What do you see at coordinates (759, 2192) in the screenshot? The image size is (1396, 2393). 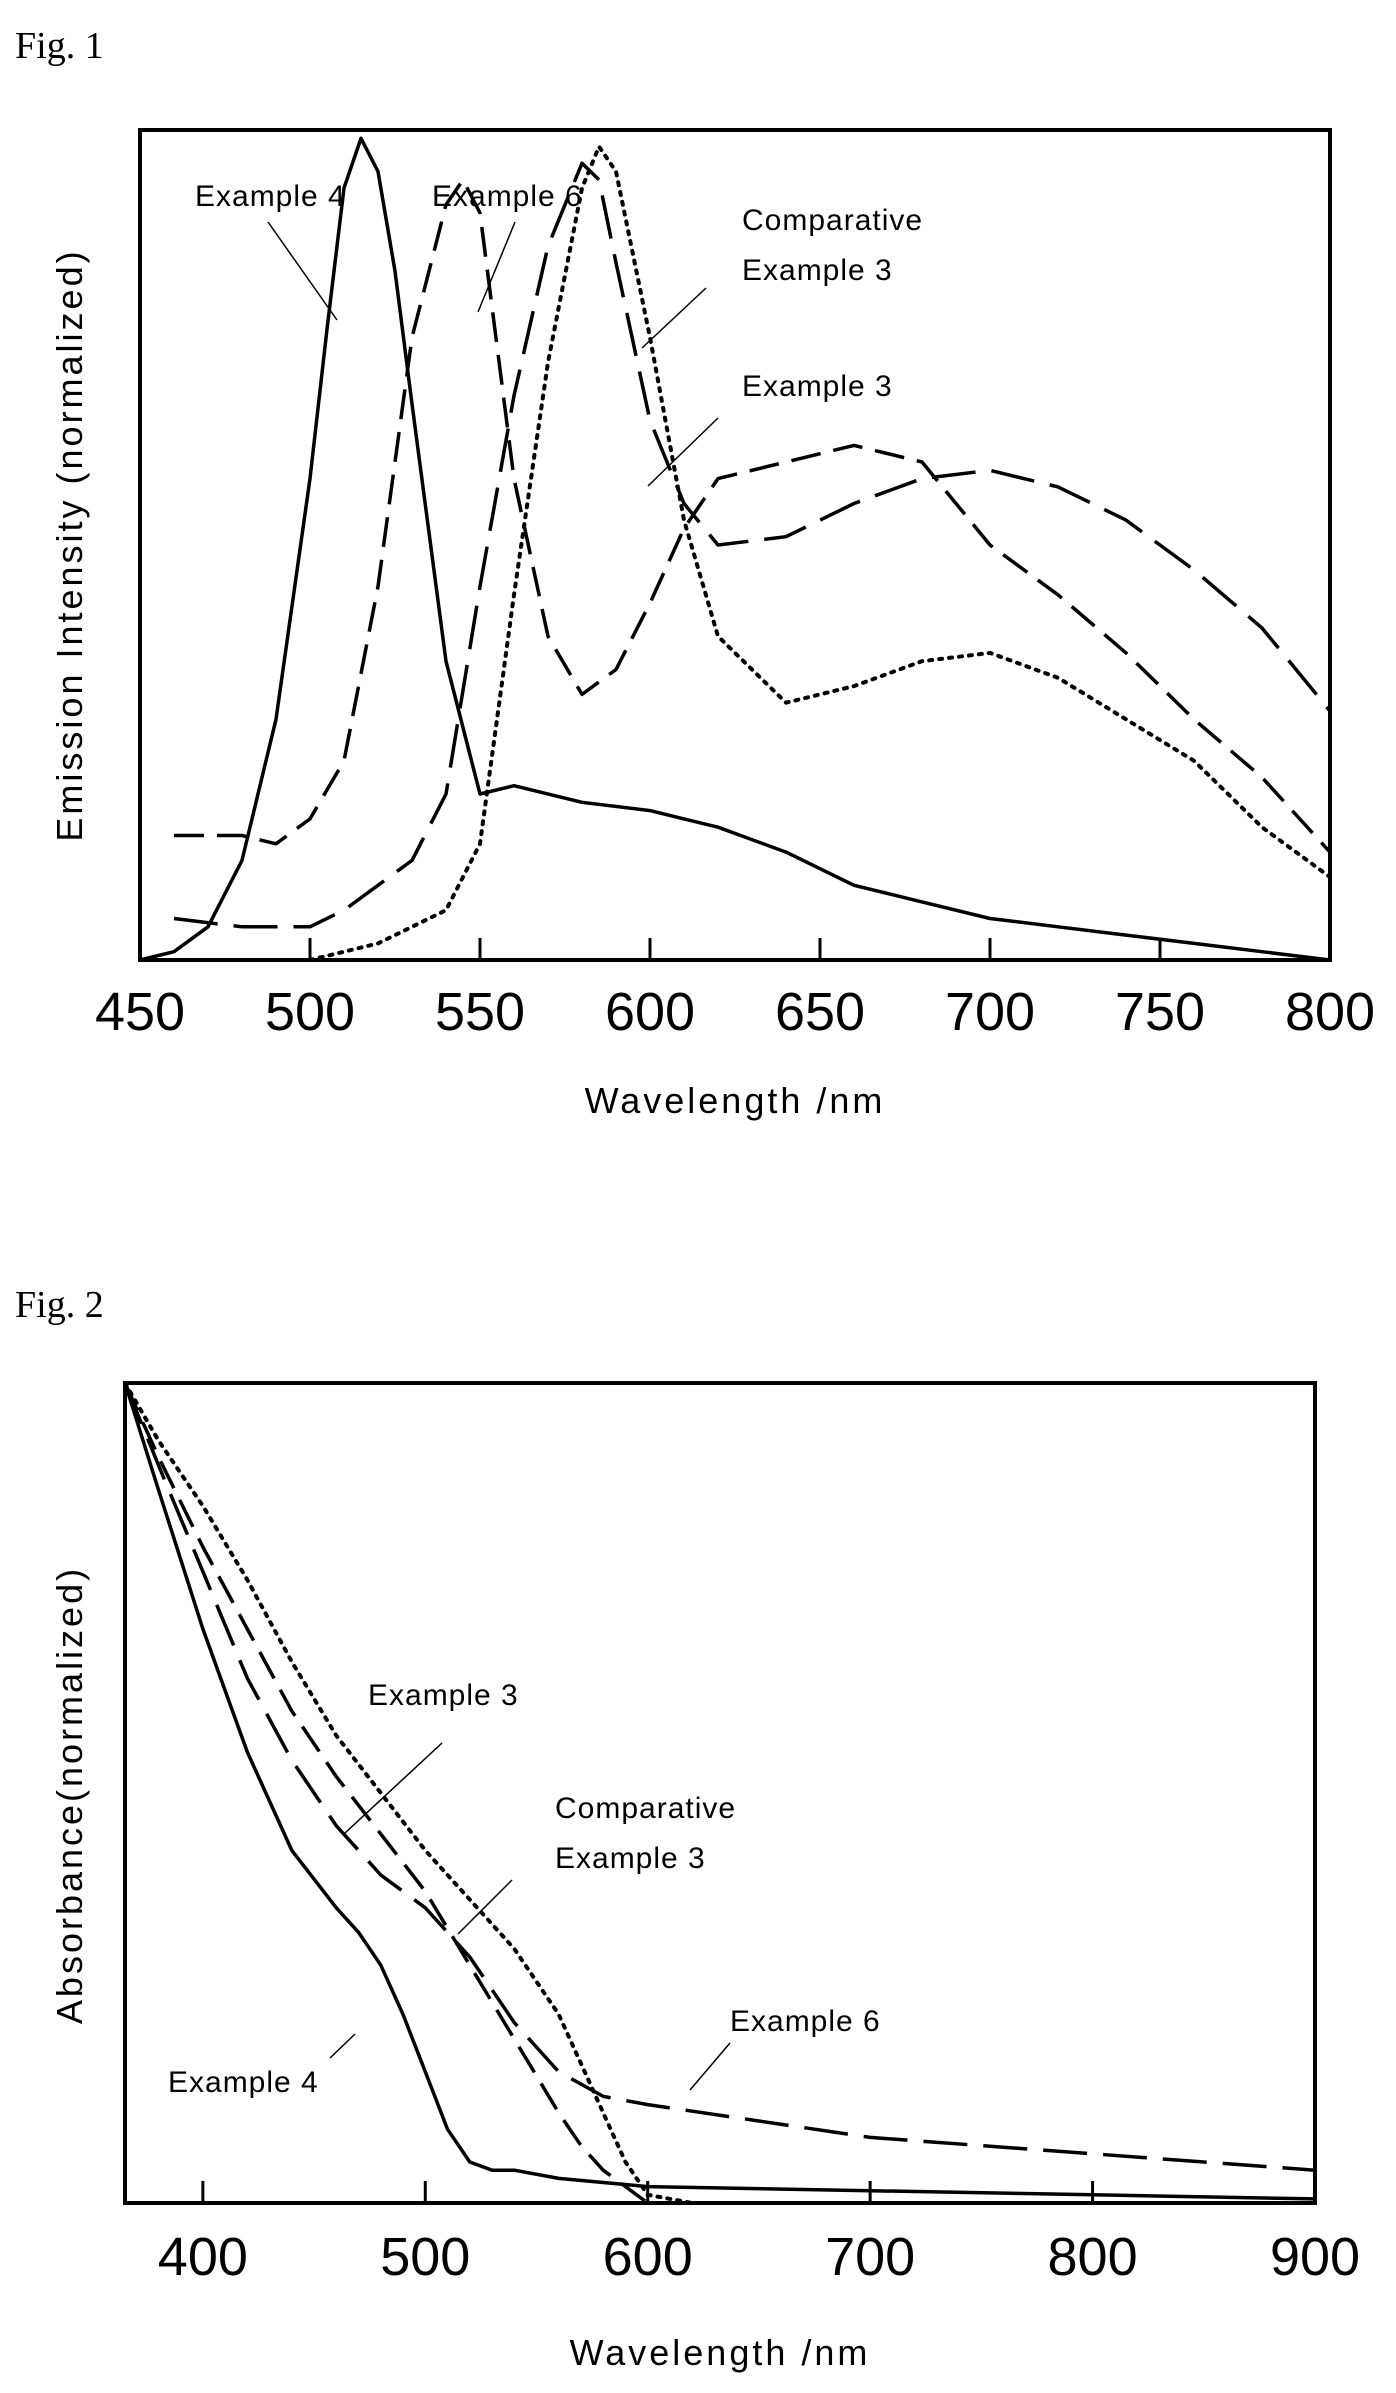 I see `chart-2-x-ticks` at bounding box center [759, 2192].